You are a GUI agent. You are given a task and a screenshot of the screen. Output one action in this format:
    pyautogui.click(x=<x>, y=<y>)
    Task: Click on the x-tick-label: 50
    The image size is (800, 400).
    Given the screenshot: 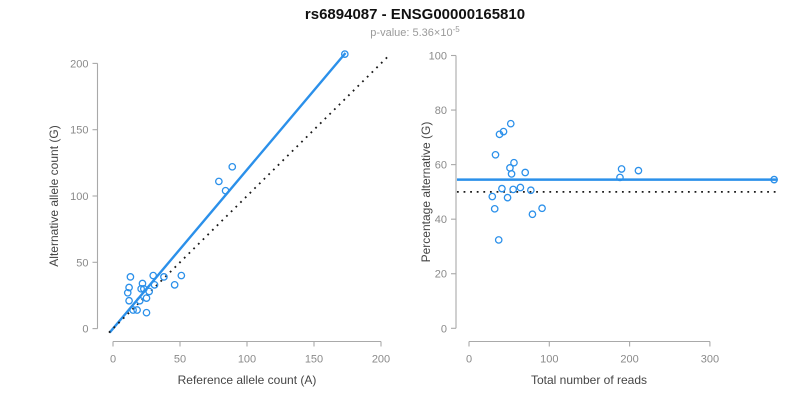 What is the action you would take?
    pyautogui.click(x=180, y=360)
    